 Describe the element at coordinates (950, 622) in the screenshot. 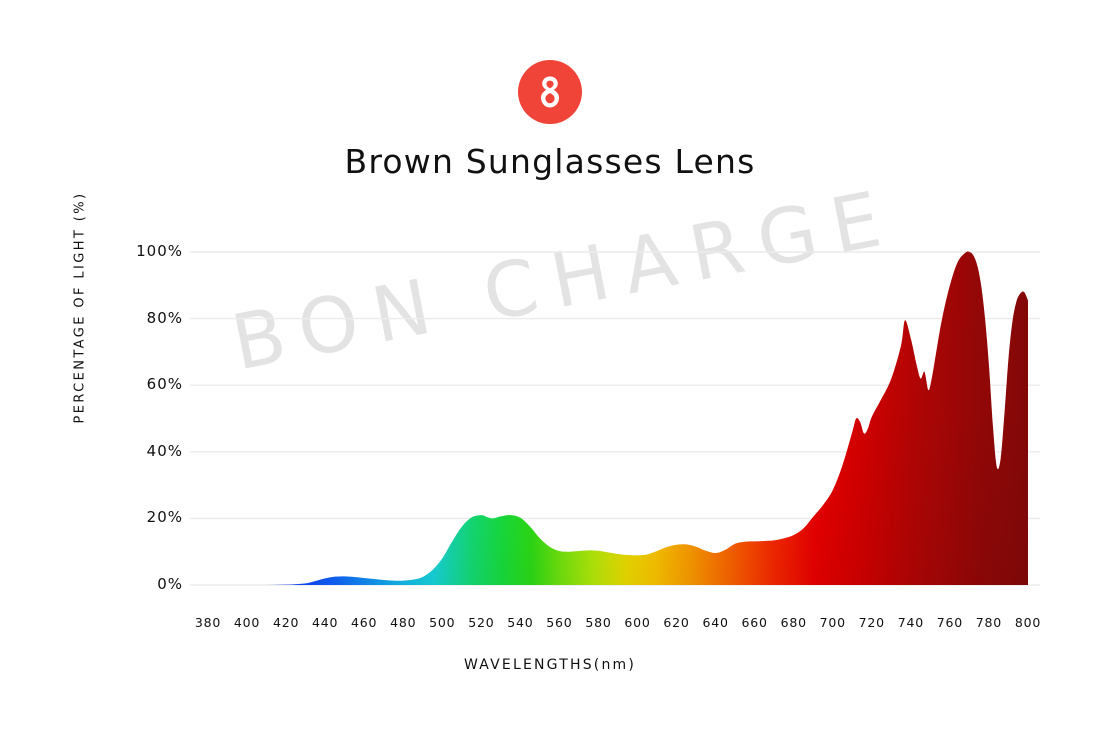

I see `x-tick-label: 760` at that location.